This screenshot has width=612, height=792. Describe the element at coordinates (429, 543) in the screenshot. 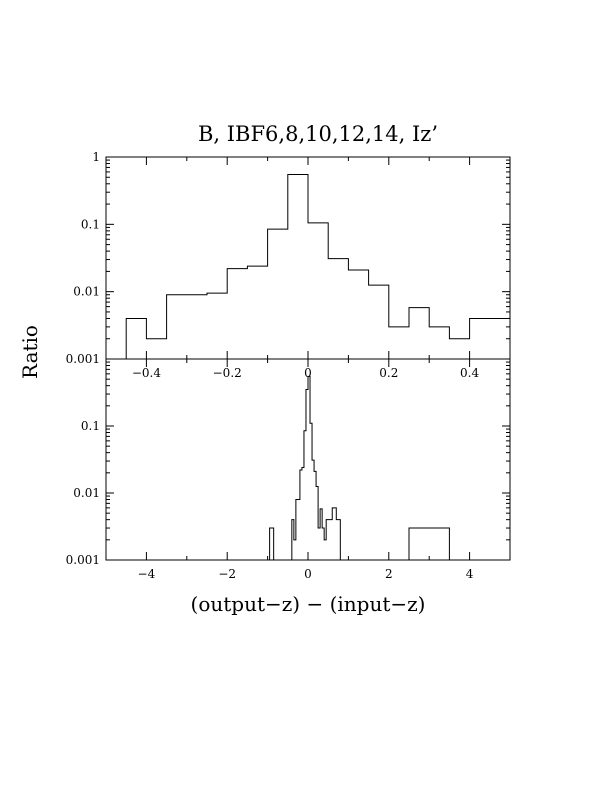

I see `histogram-bin` at that location.